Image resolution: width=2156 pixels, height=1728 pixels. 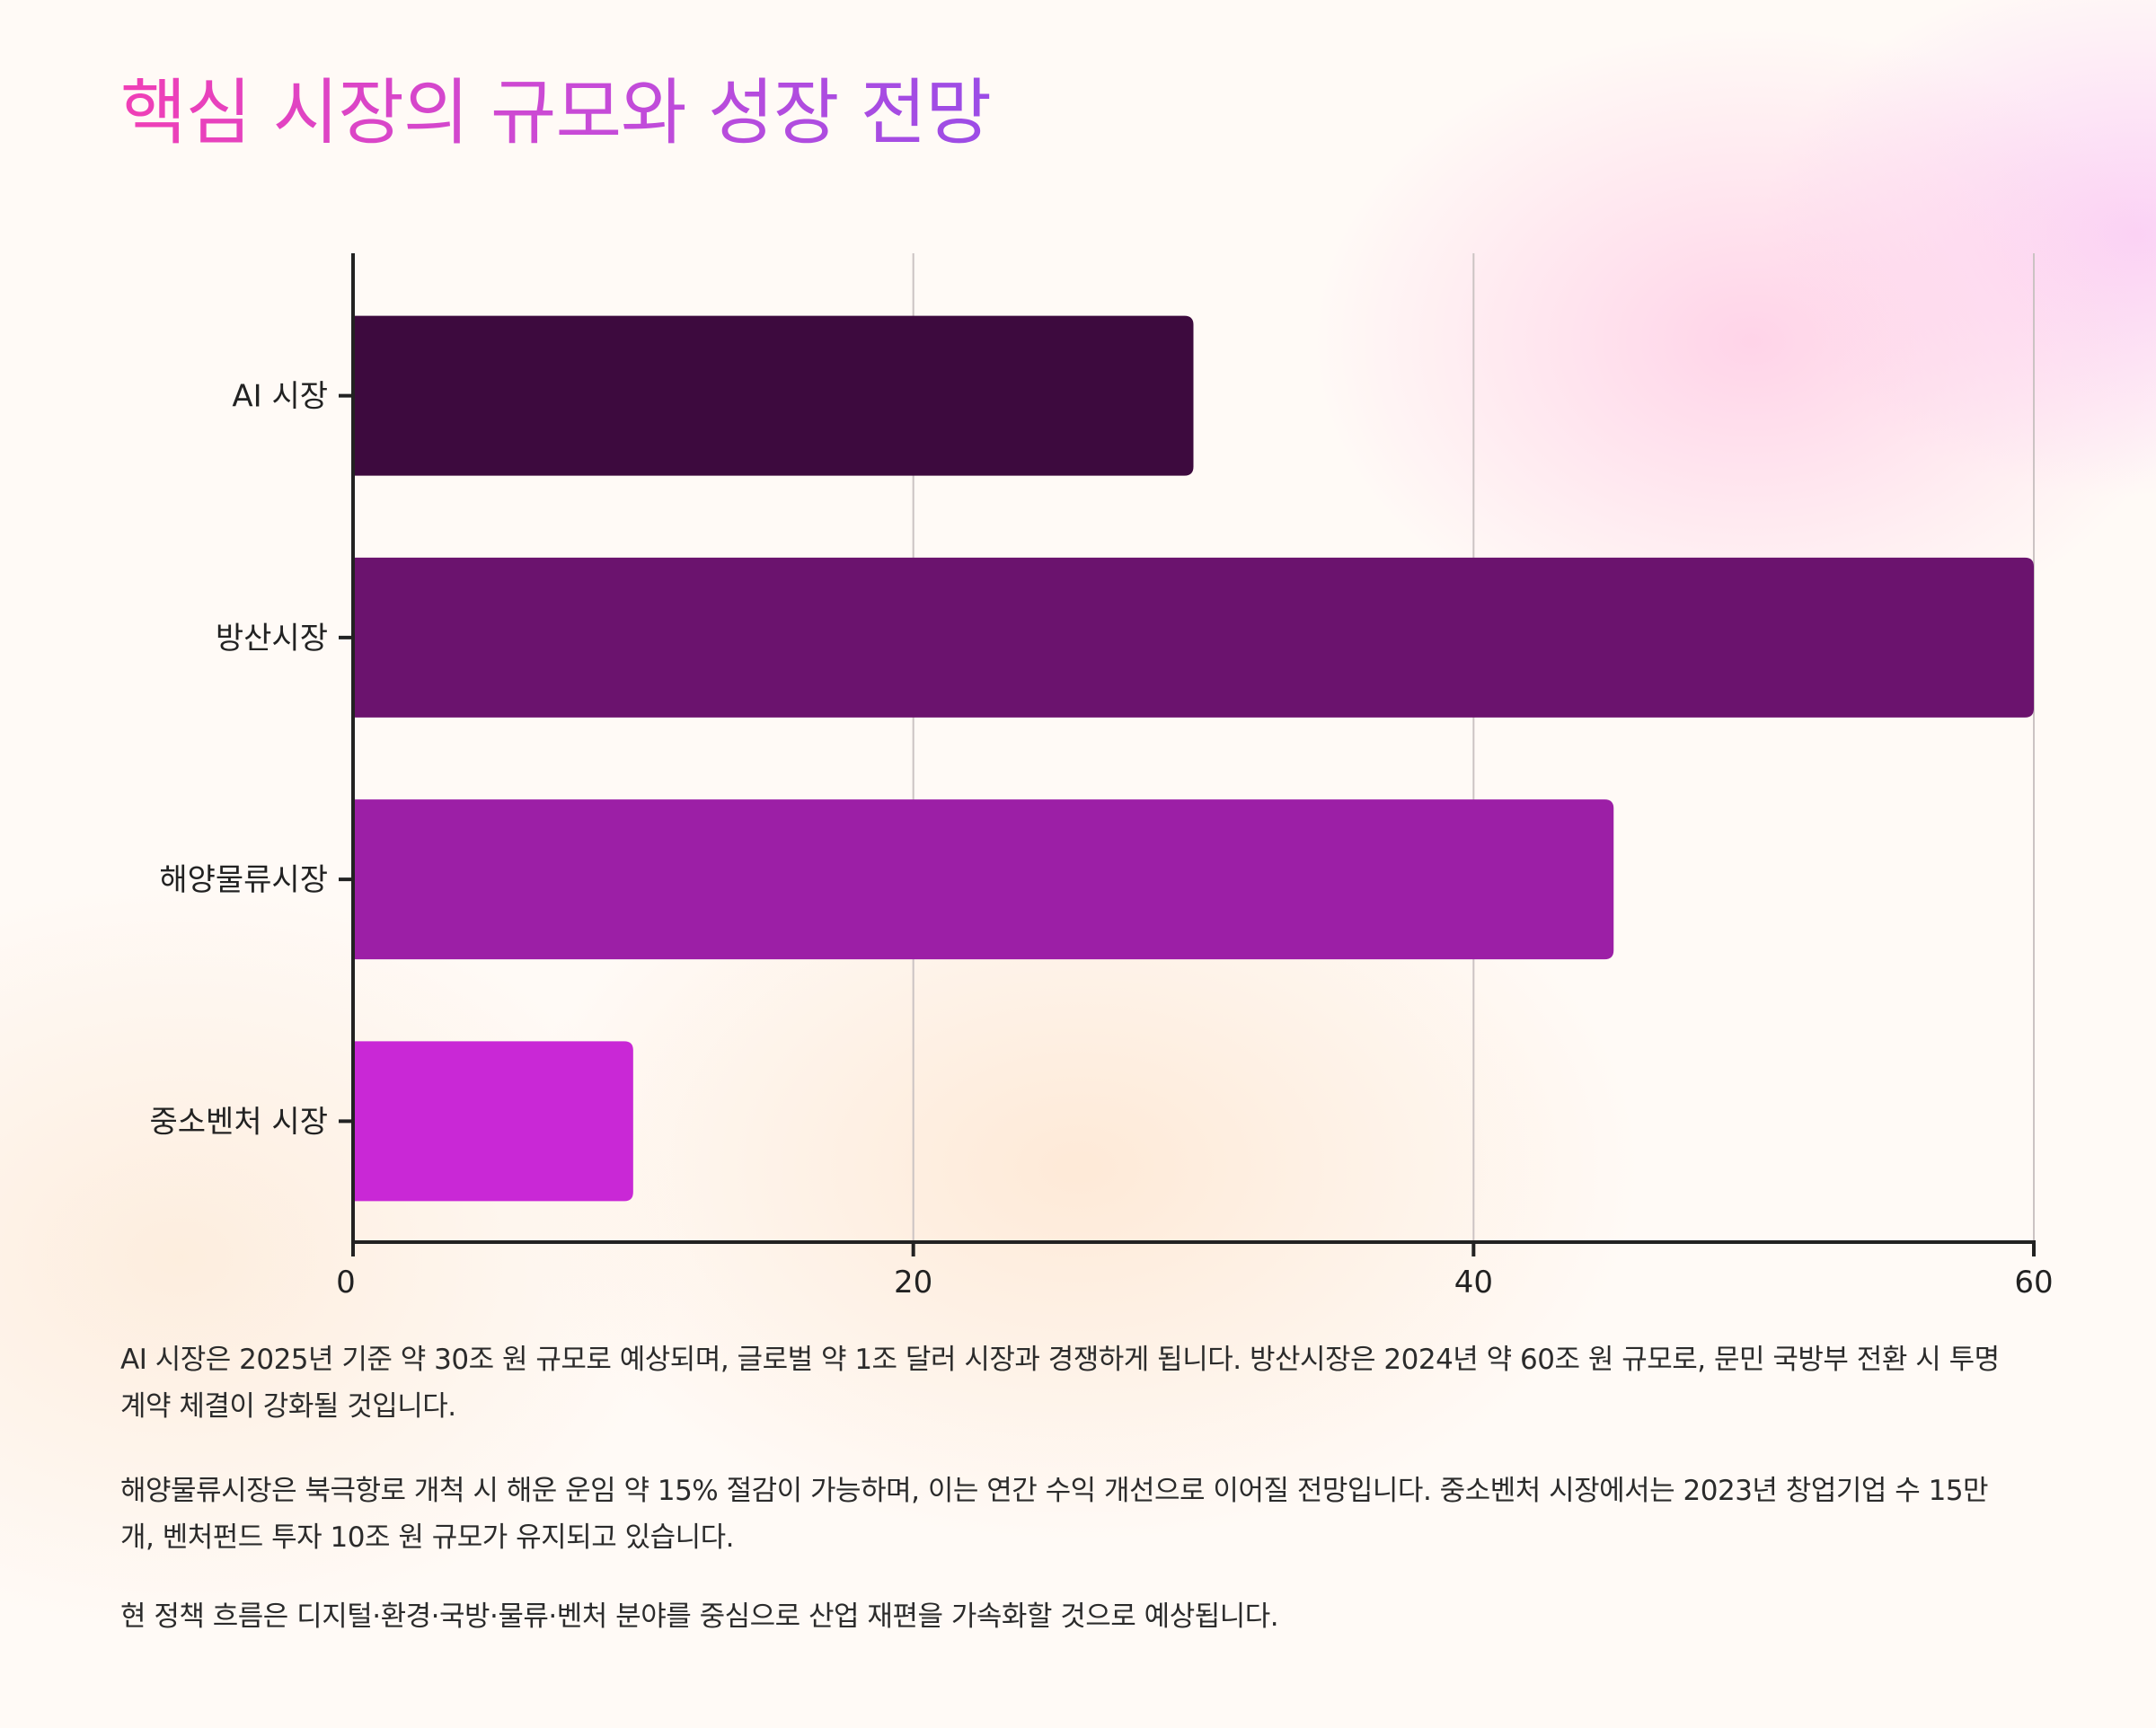 What do you see at coordinates (240, 1122) in the screenshot?
I see `y-tick-label-3: 중소벤처 시장` at bounding box center [240, 1122].